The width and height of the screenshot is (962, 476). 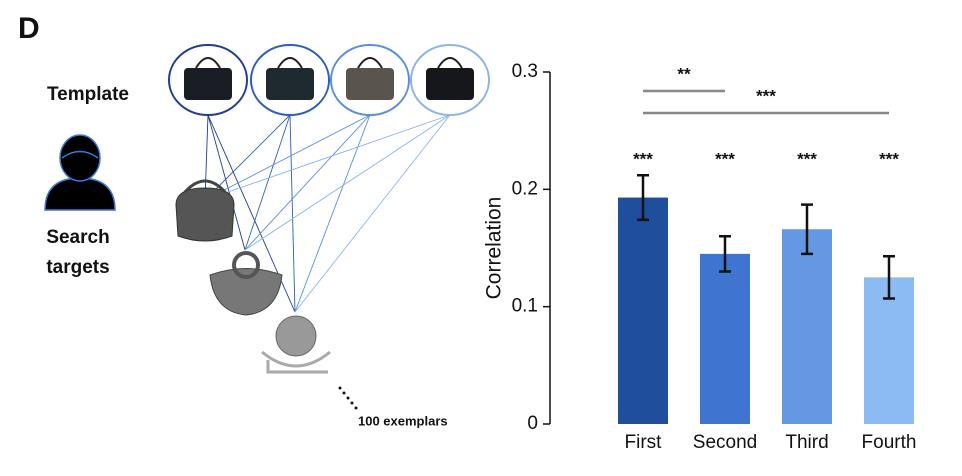 I want to click on exemplar-note: 100 exemplars, so click(x=403, y=420).